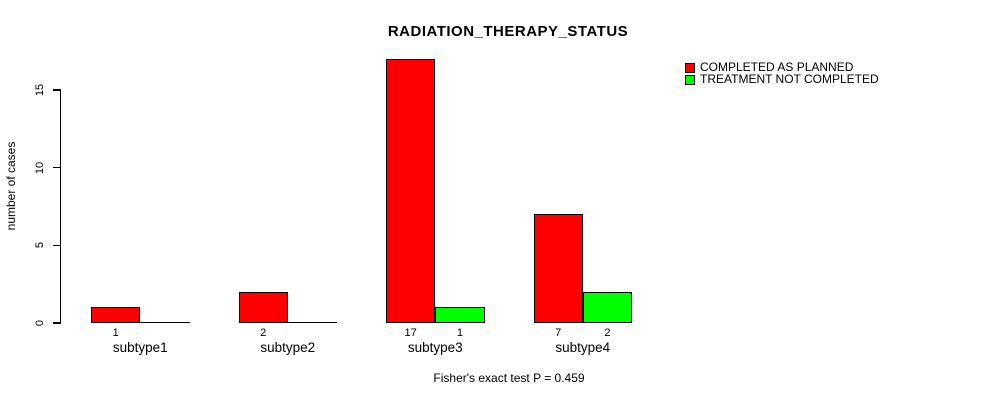 The height and width of the screenshot is (400, 990). I want to click on legend-item-label: TREATMENT NOT COMPLETED, so click(789, 79).